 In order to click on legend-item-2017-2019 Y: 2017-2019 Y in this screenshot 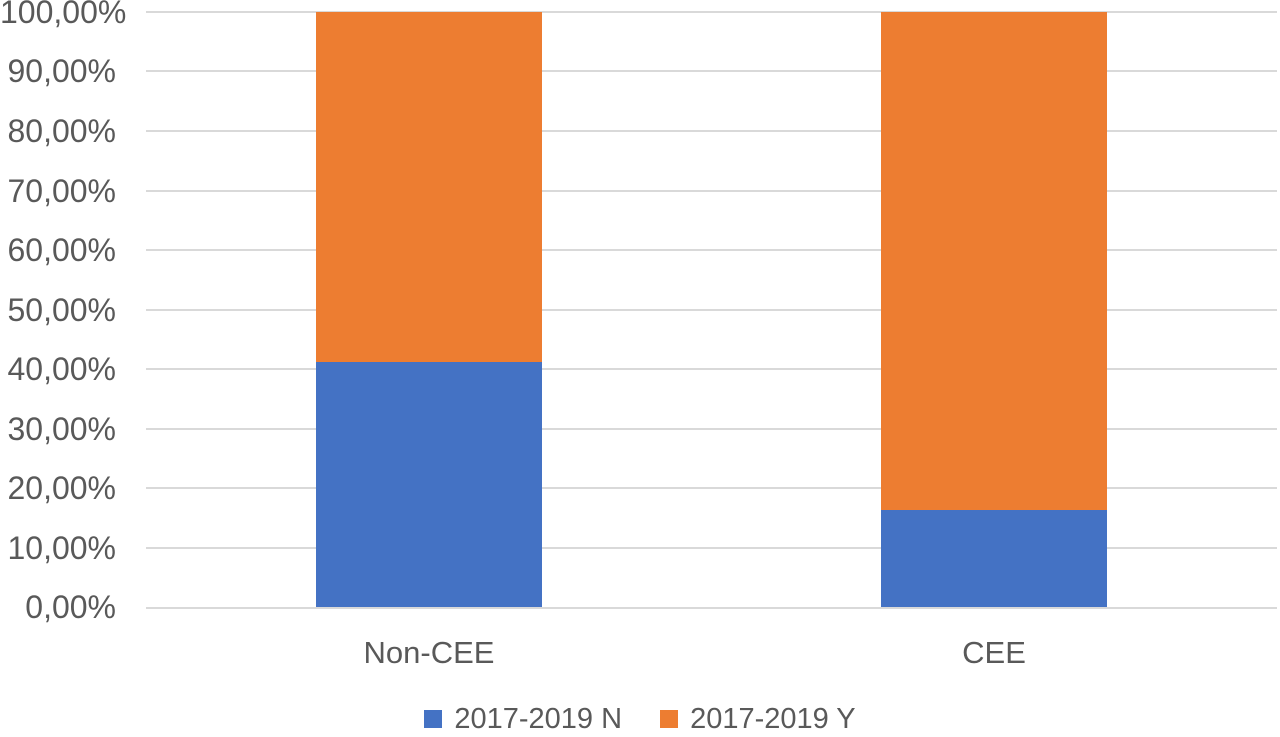, I will do `click(758, 719)`.